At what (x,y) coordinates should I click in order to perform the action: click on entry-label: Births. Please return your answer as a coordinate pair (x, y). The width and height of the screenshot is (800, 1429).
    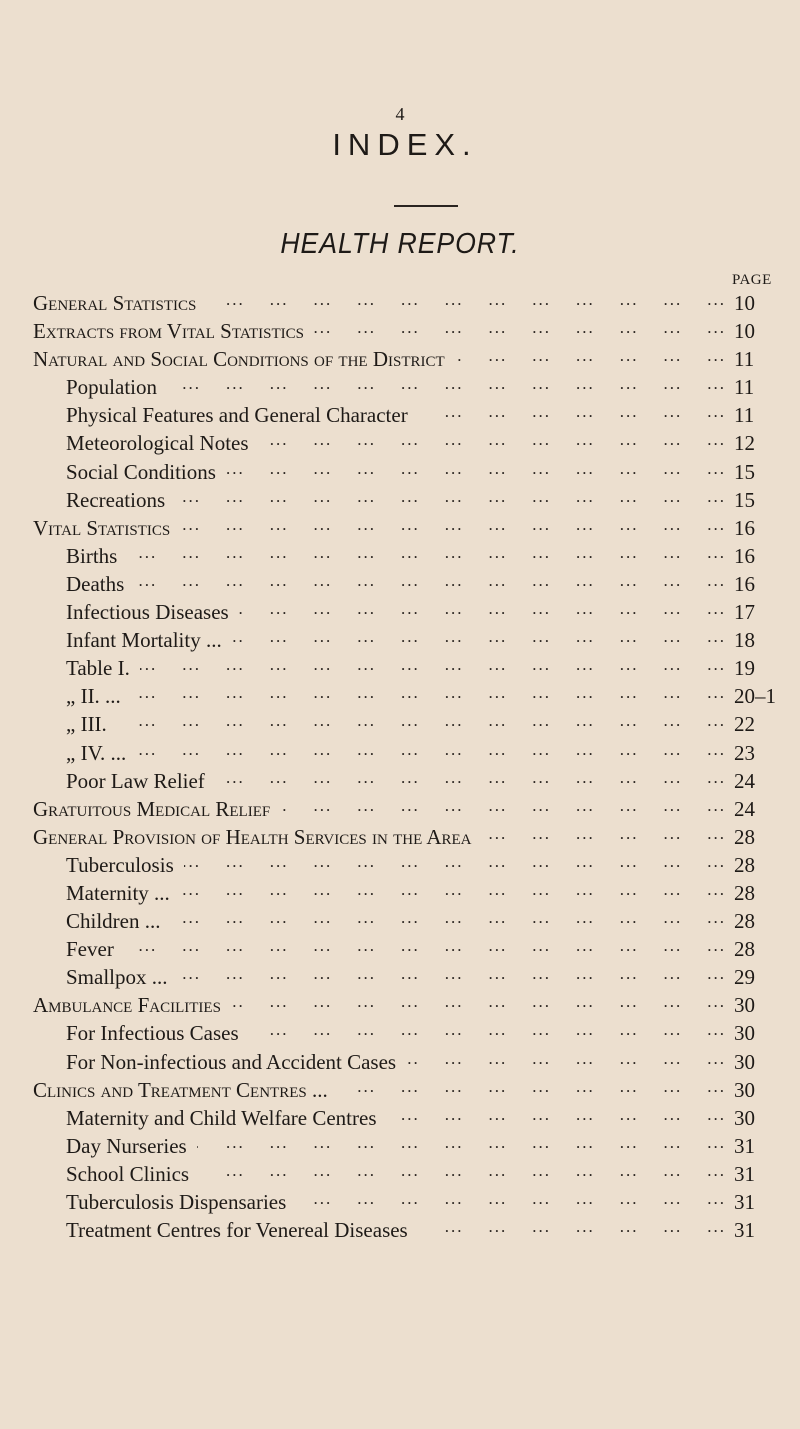
    Looking at the image, I should click on (92, 555).